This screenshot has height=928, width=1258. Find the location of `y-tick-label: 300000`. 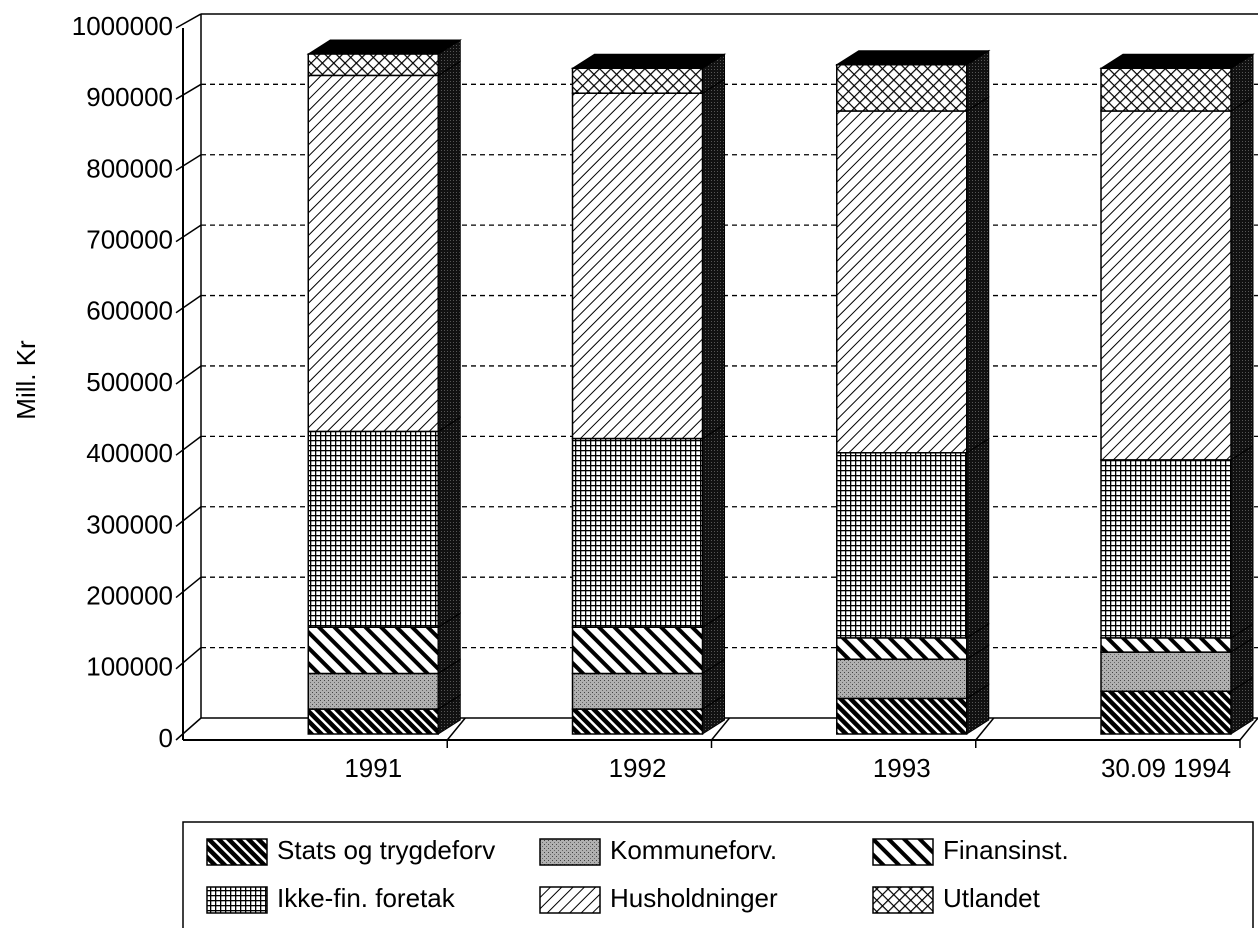

y-tick-label: 300000 is located at coordinates (129, 524).